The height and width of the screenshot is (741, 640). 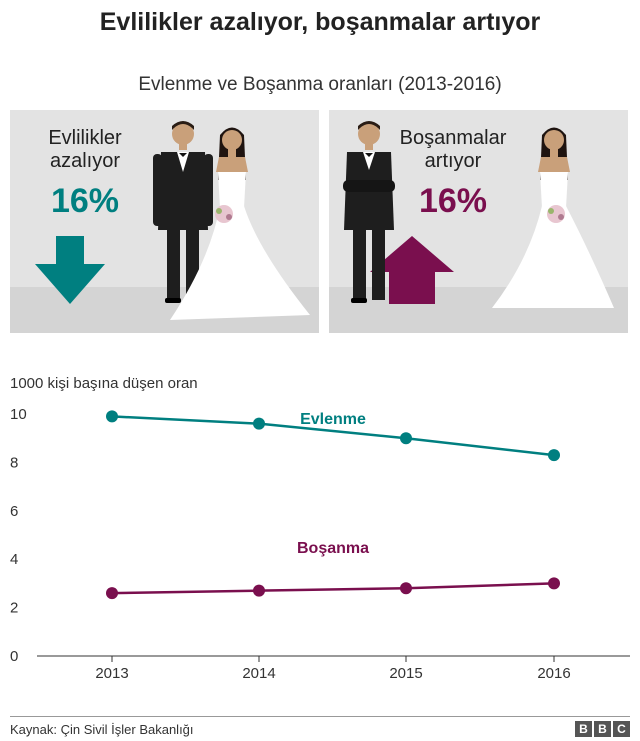 What do you see at coordinates (85, 138) in the screenshot?
I see `marriage-label-line1: Evlilikler` at bounding box center [85, 138].